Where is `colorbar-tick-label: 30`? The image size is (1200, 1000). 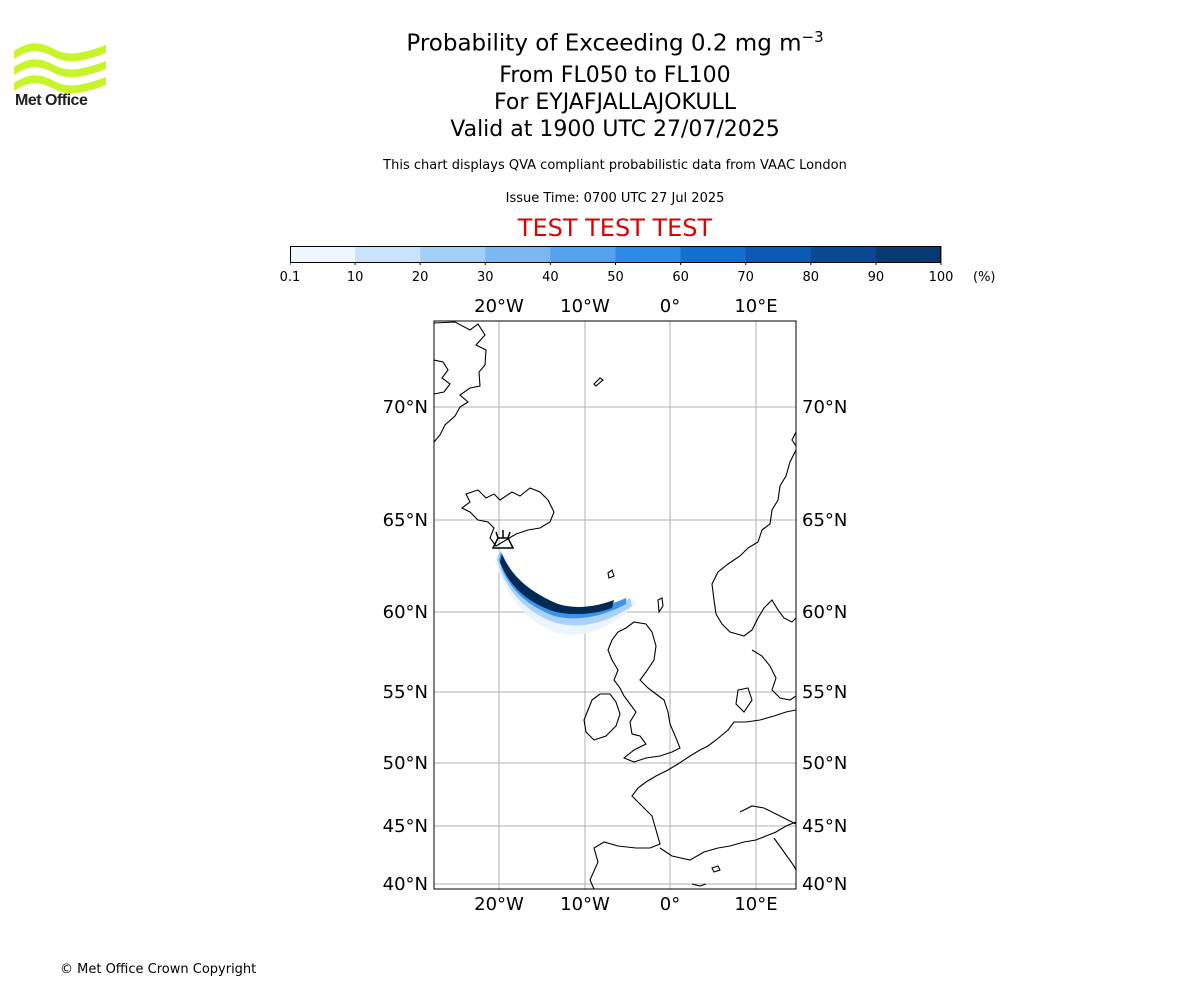 colorbar-tick-label: 30 is located at coordinates (485, 277).